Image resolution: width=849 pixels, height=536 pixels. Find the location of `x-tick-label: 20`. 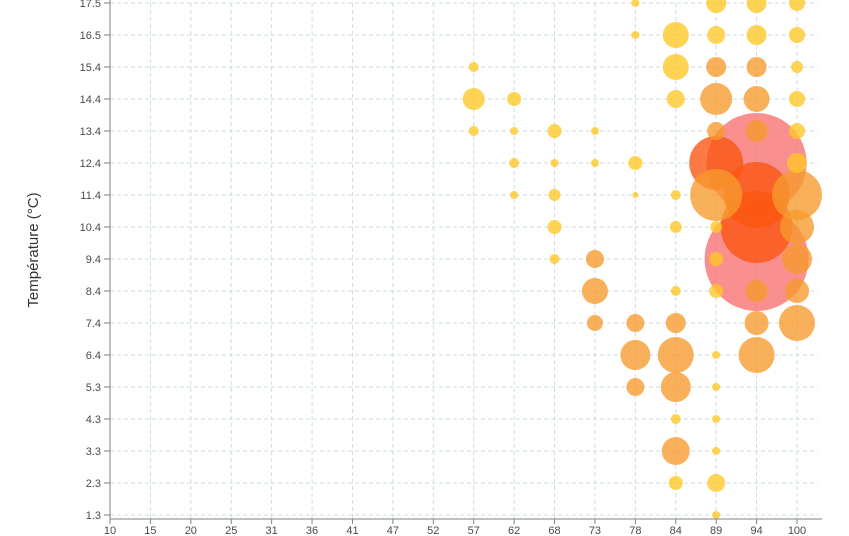

x-tick-label: 20 is located at coordinates (191, 530).